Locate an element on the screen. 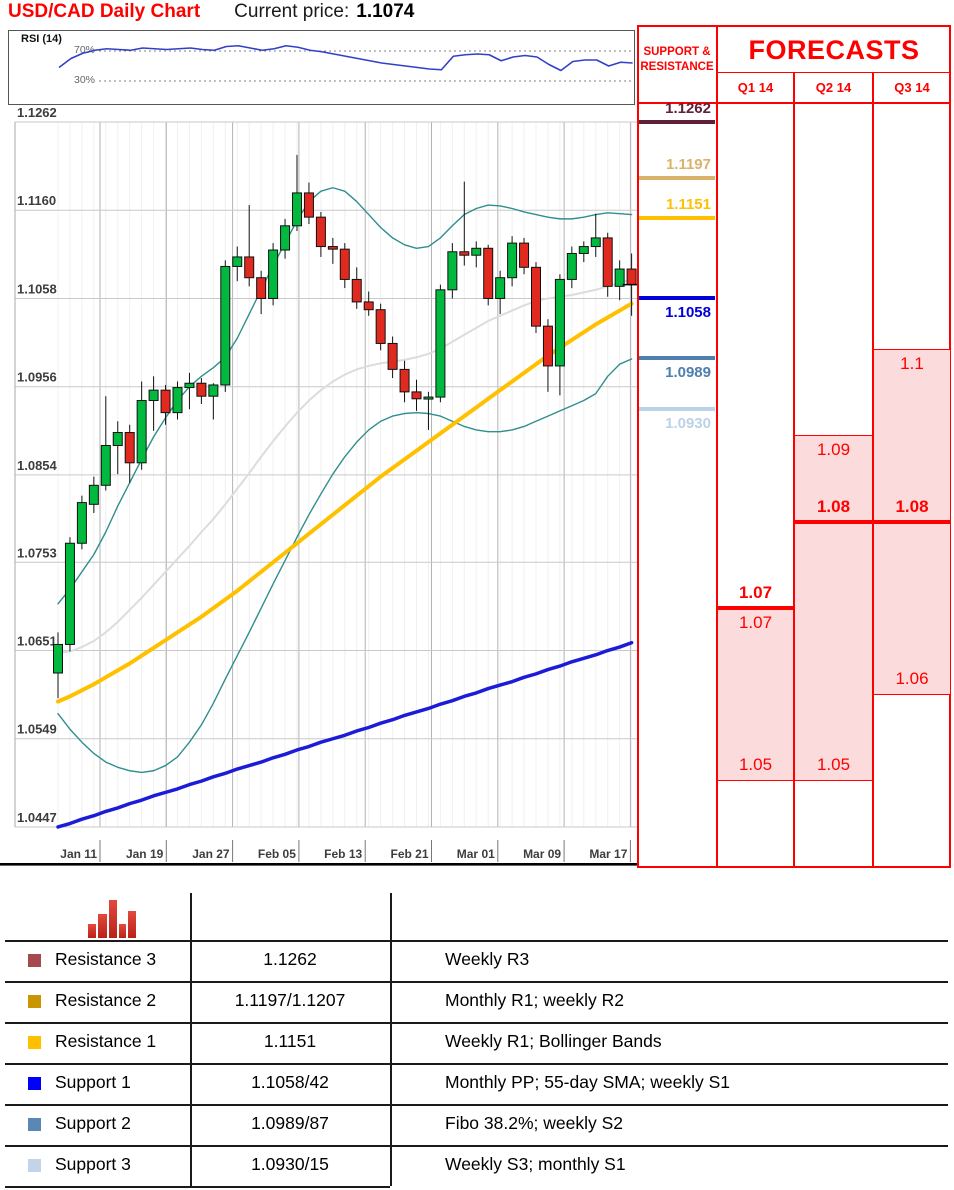  forecast-column-q2-14: 1.08 1.09 1.05 is located at coordinates (833, 485).